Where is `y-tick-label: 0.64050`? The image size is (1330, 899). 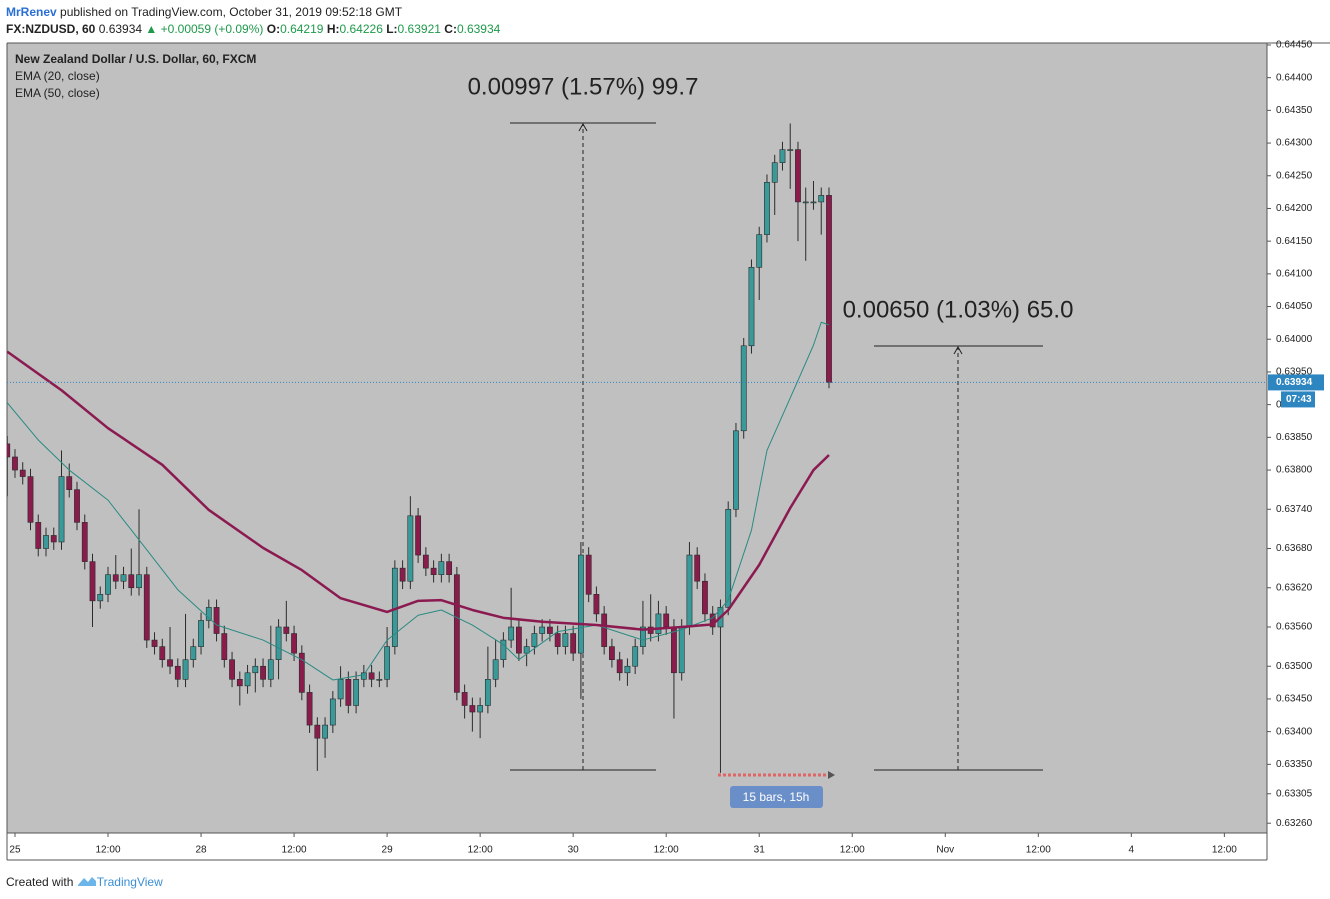 y-tick-label: 0.64050 is located at coordinates (1294, 306).